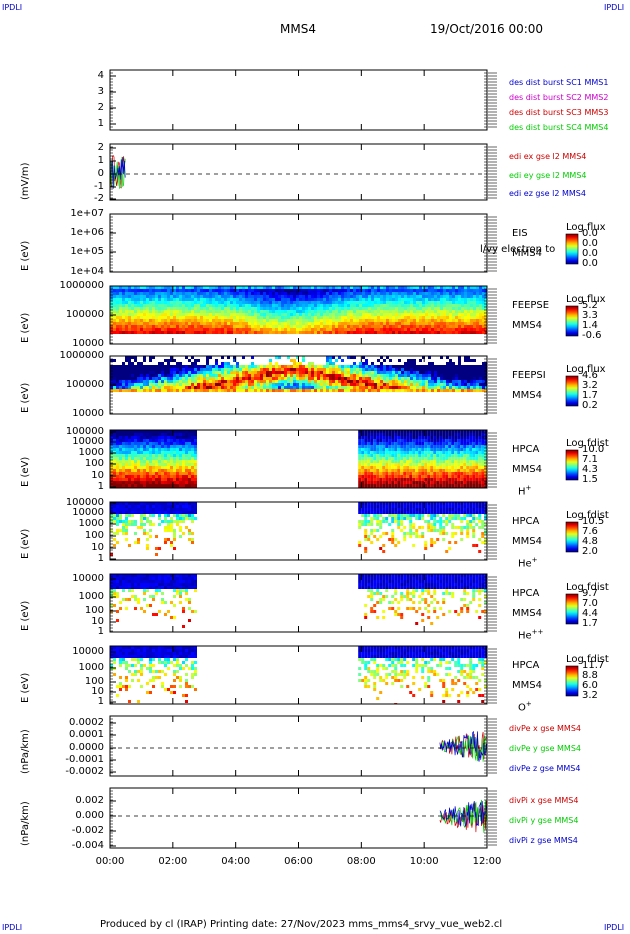 The image size is (630, 934). What do you see at coordinates (528, 488) in the screenshot?
I see `species-charge-hpca-h: +` at bounding box center [528, 488].